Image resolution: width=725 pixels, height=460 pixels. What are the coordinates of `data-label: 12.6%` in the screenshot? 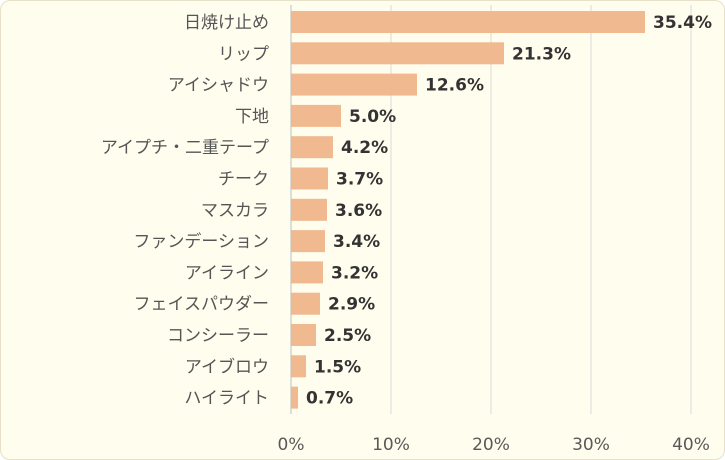 It's located at (454, 86).